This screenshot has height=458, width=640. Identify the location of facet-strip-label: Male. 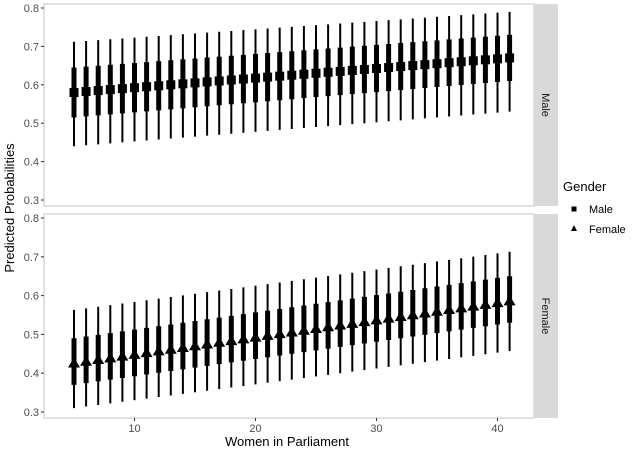
(545, 105).